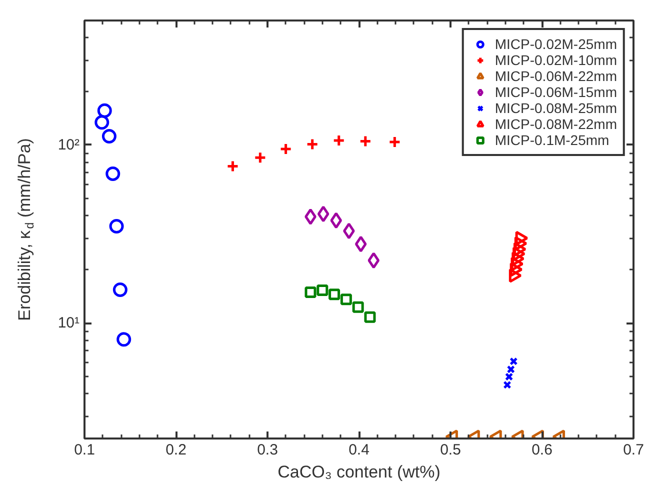 This screenshot has width=649, height=502. What do you see at coordinates (542, 450) in the screenshot?
I see `x-tick-label: 0.6` at bounding box center [542, 450].